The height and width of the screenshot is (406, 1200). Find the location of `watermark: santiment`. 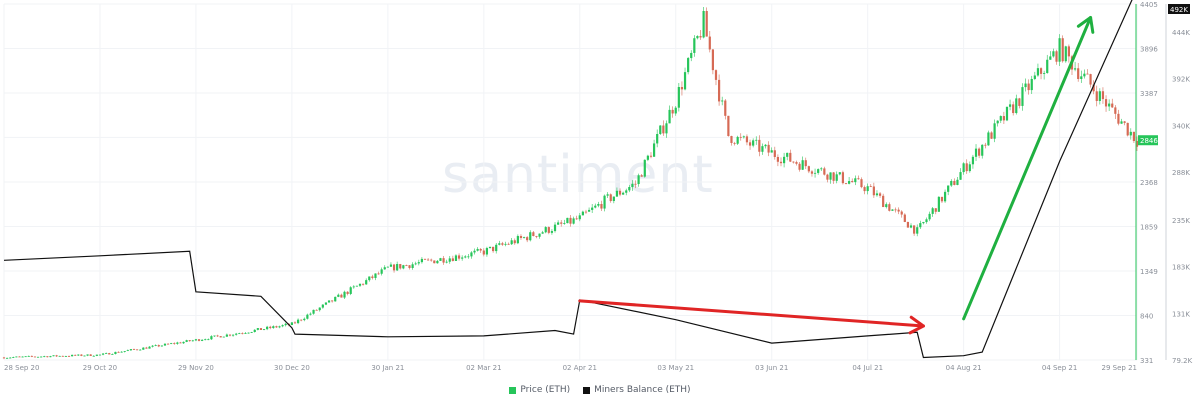

watermark: santiment is located at coordinates (578, 175).